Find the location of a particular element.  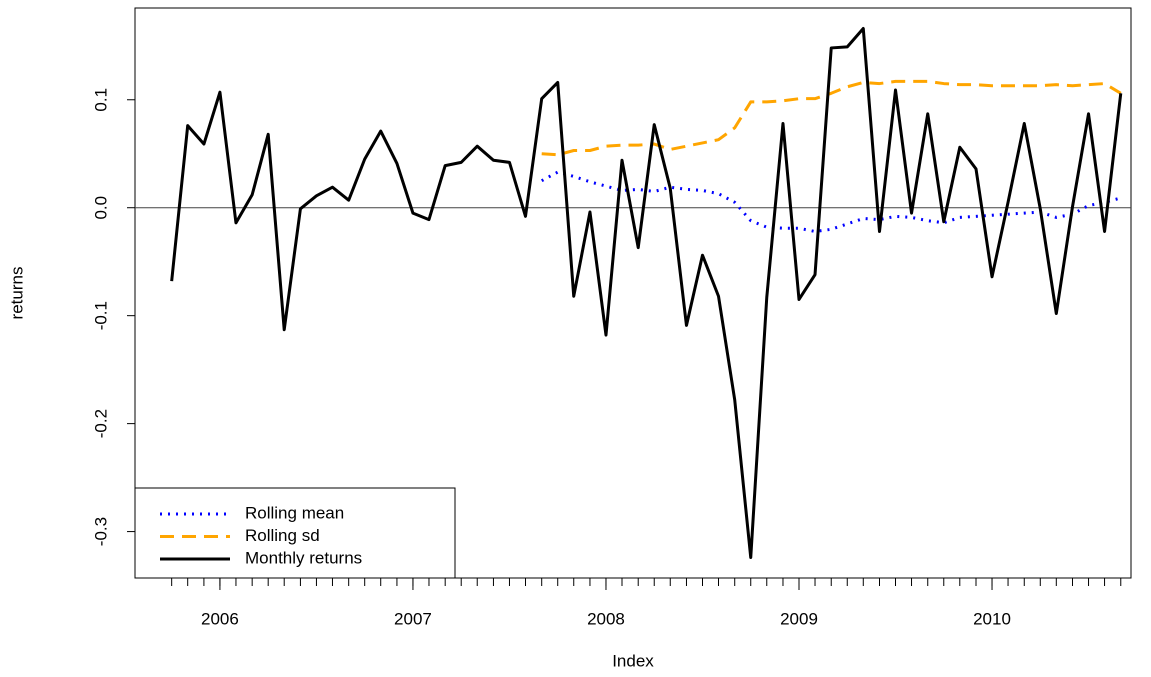

x-tick-label: 2008 is located at coordinates (606, 618).